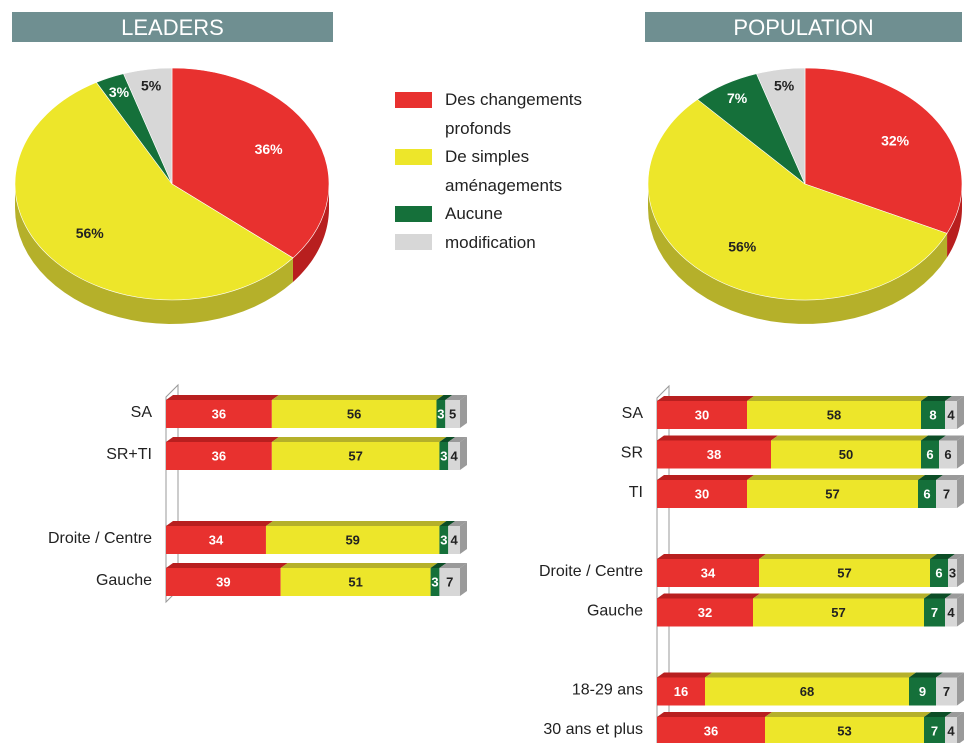 Image resolution: width=974 pixels, height=743 pixels. Describe the element at coordinates (803, 27) in the screenshot. I see `header-title: POPULATION` at that location.